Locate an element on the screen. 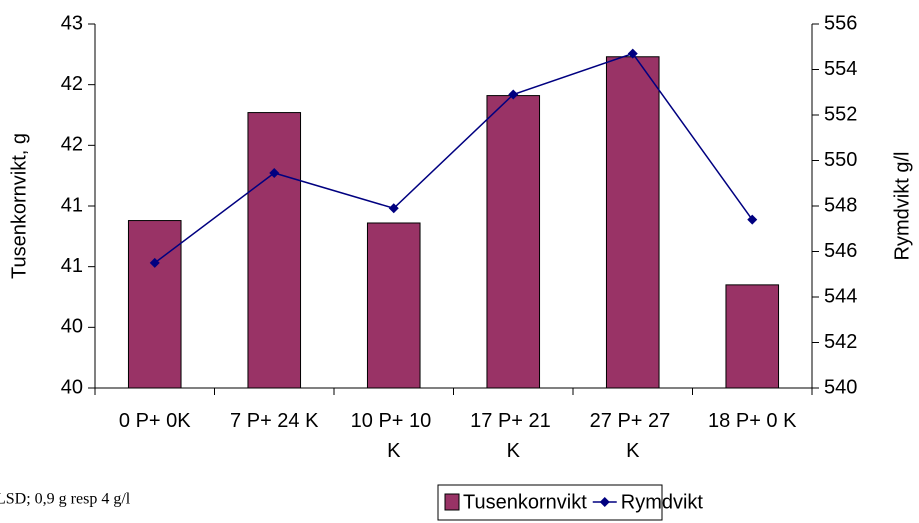 The height and width of the screenshot is (523, 919). legend-box is located at coordinates (550, 502).